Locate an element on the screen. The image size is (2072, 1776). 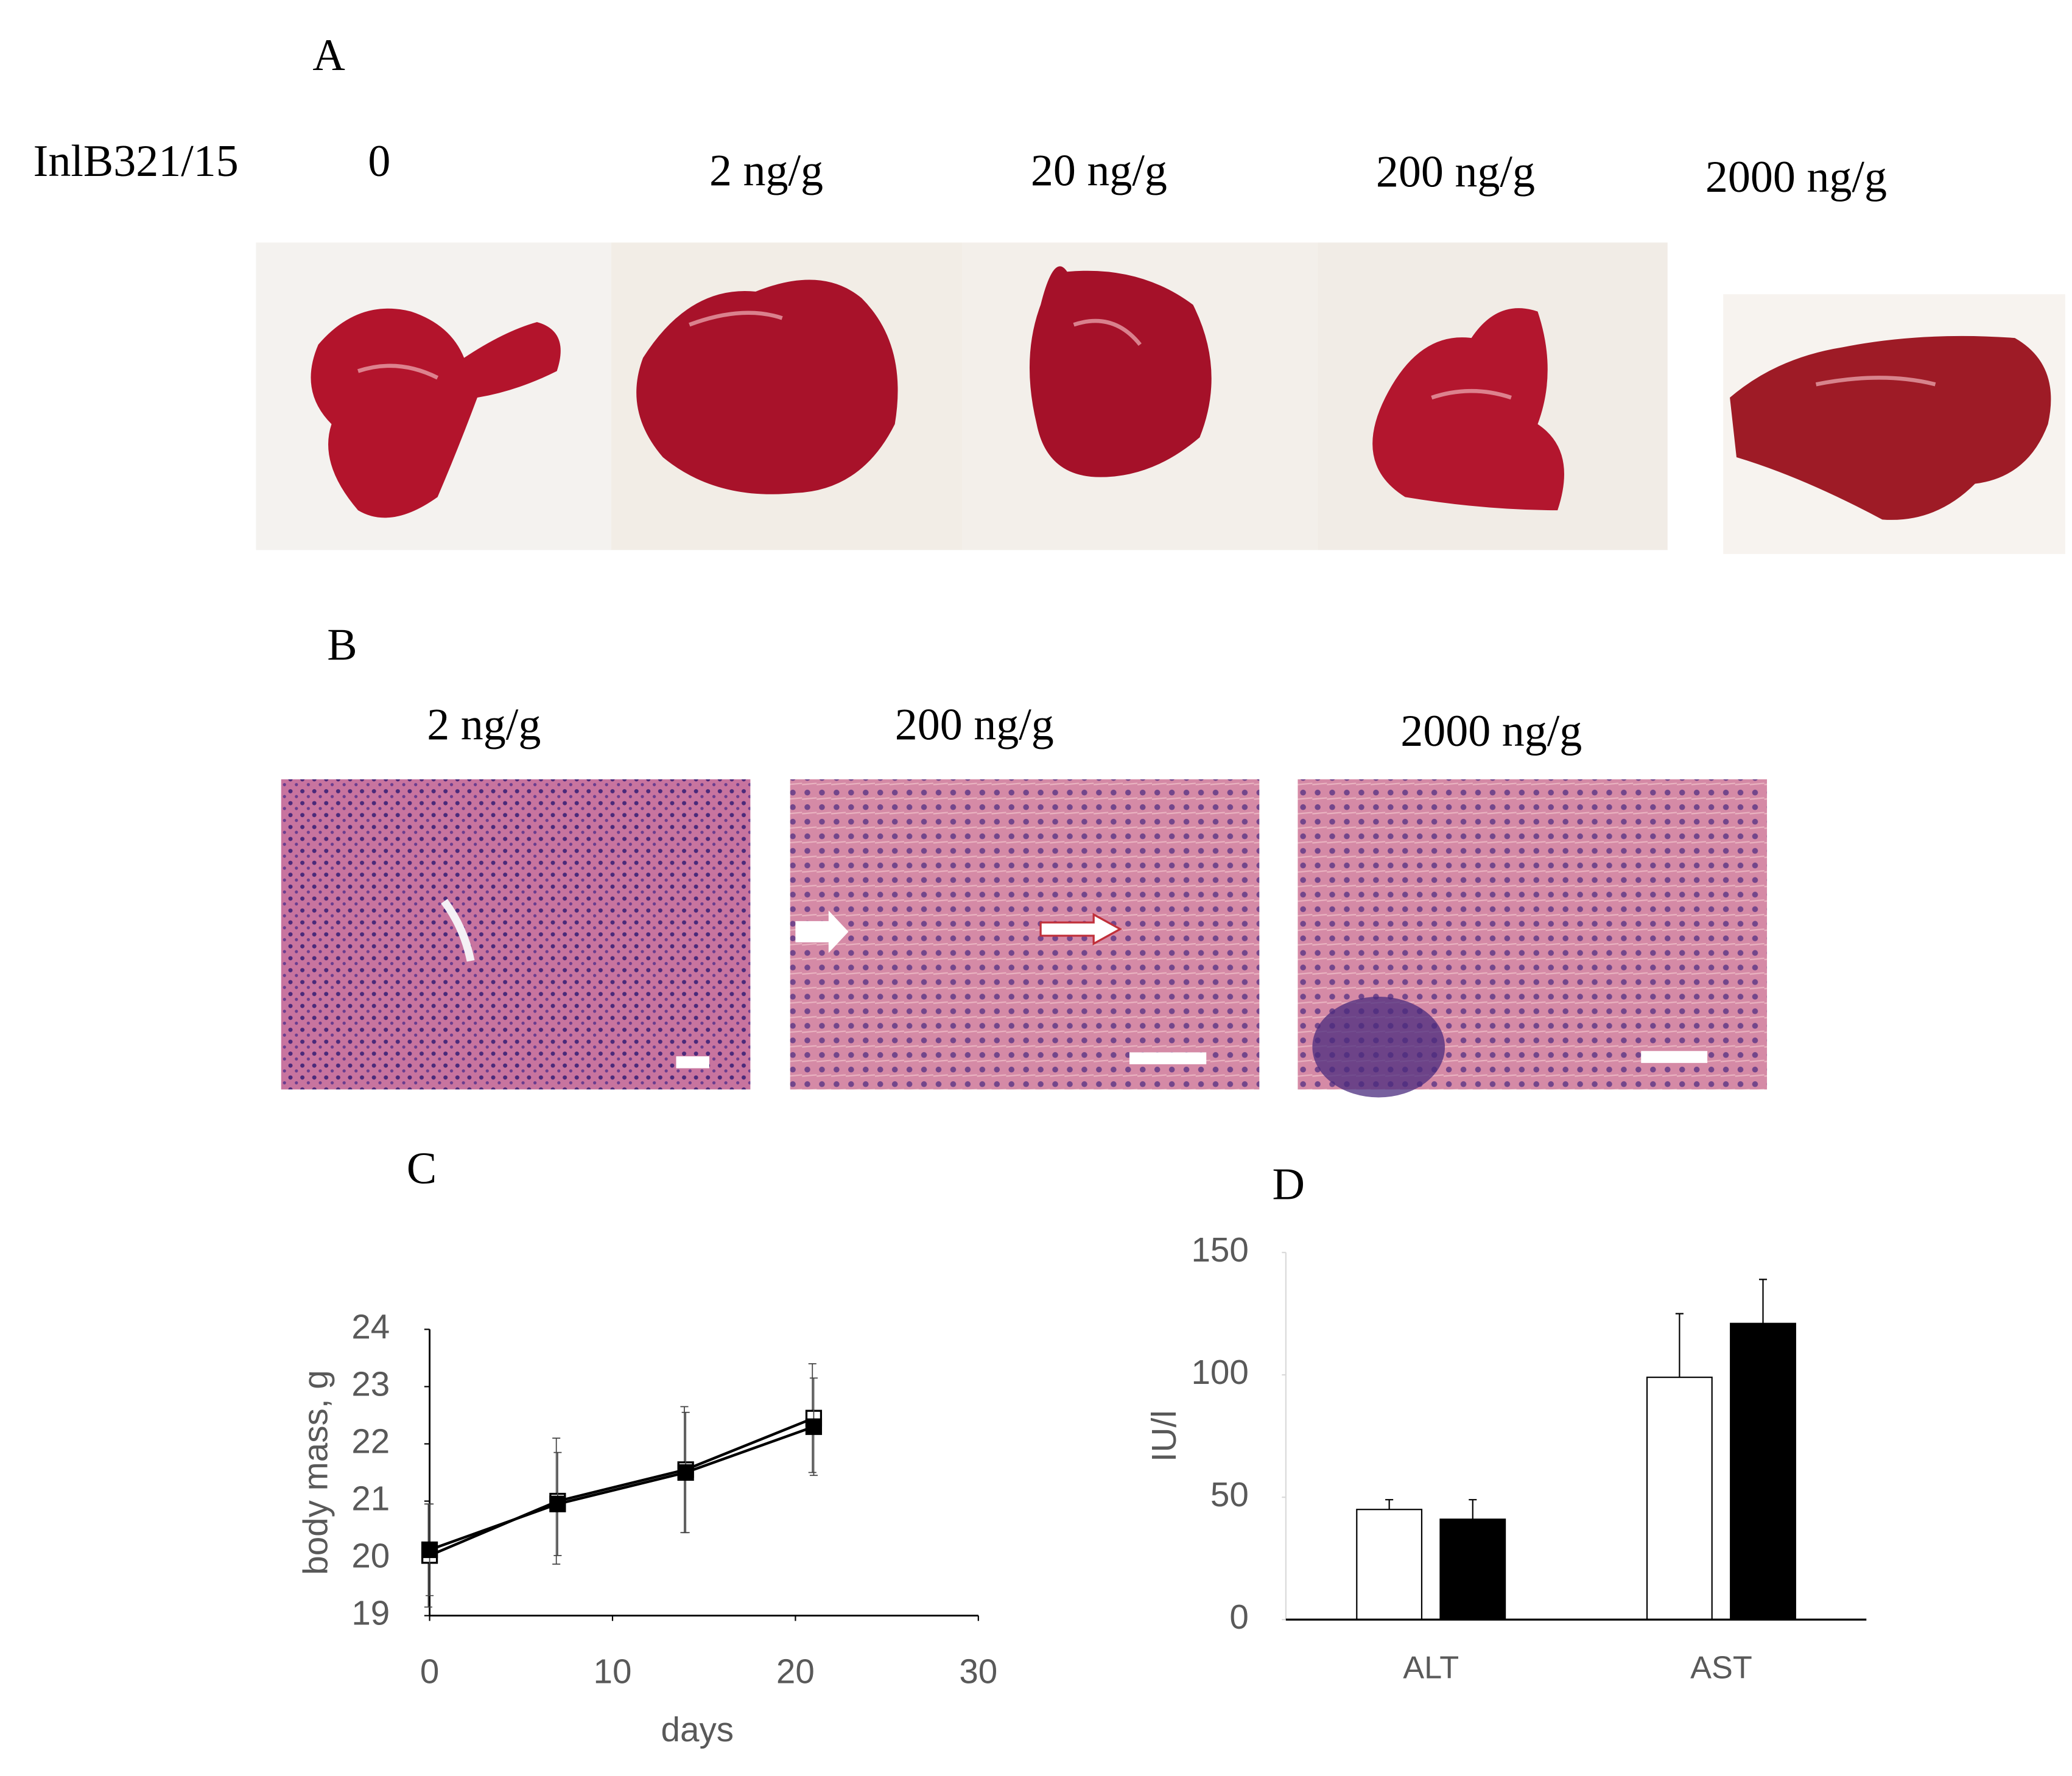
panel-label: D is located at coordinates (1288, 1185).